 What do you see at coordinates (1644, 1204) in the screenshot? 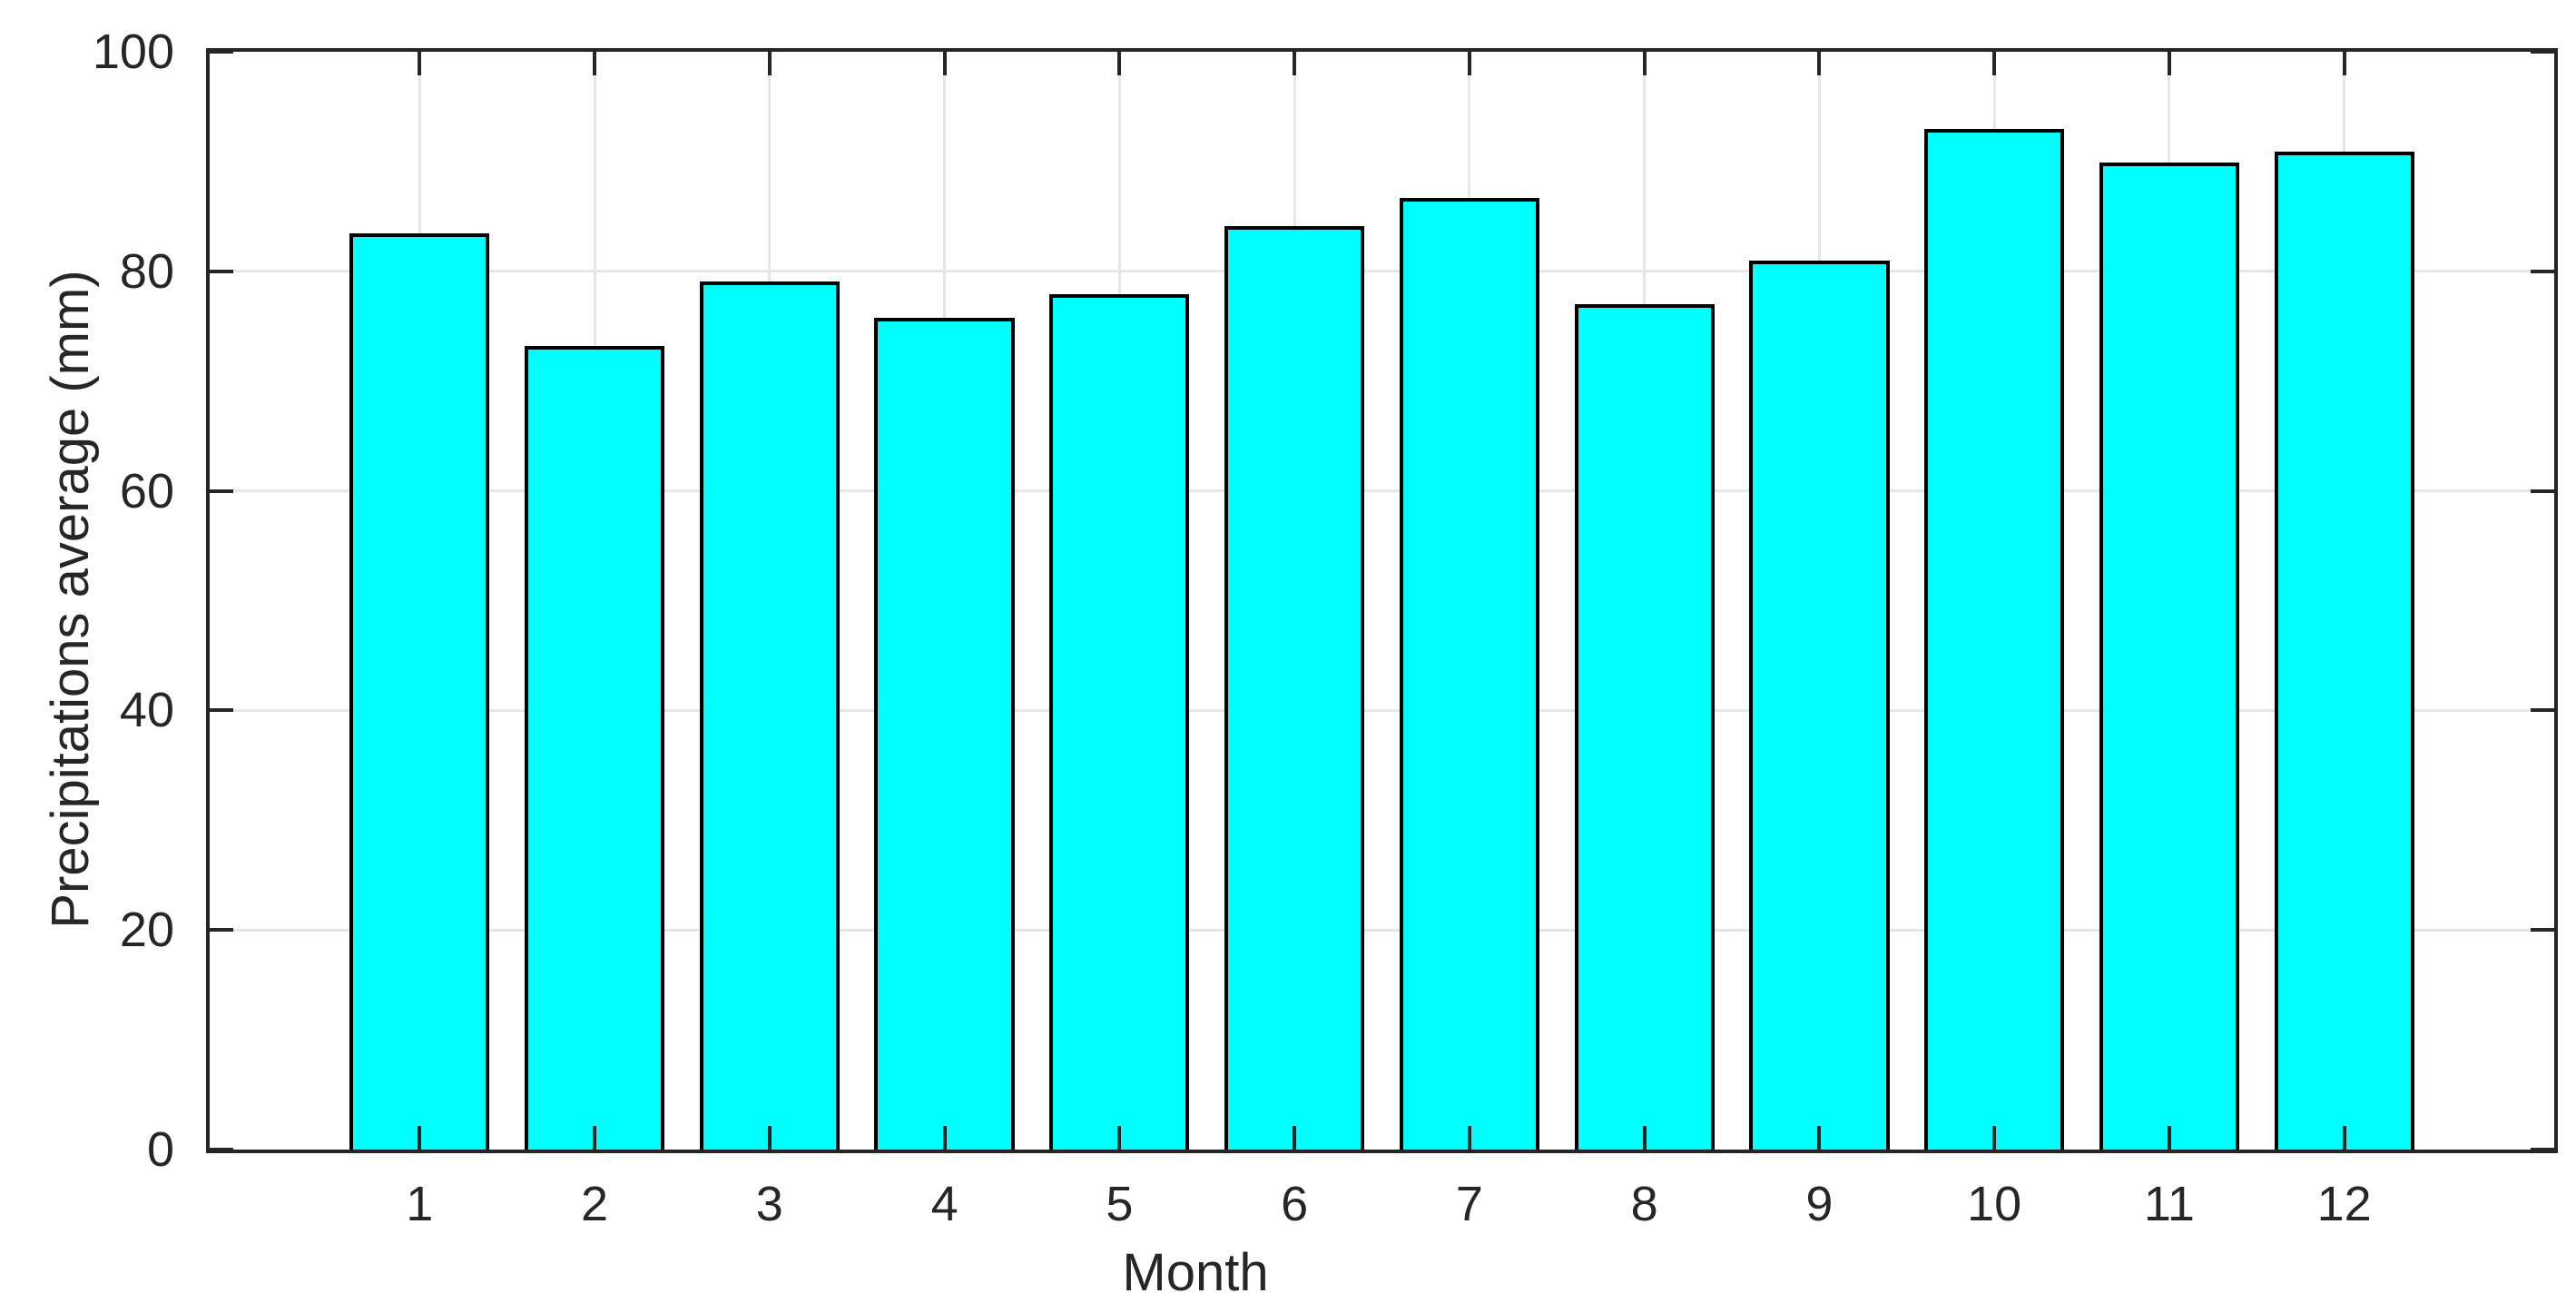
I see `x-tick-label: 8` at bounding box center [1644, 1204].